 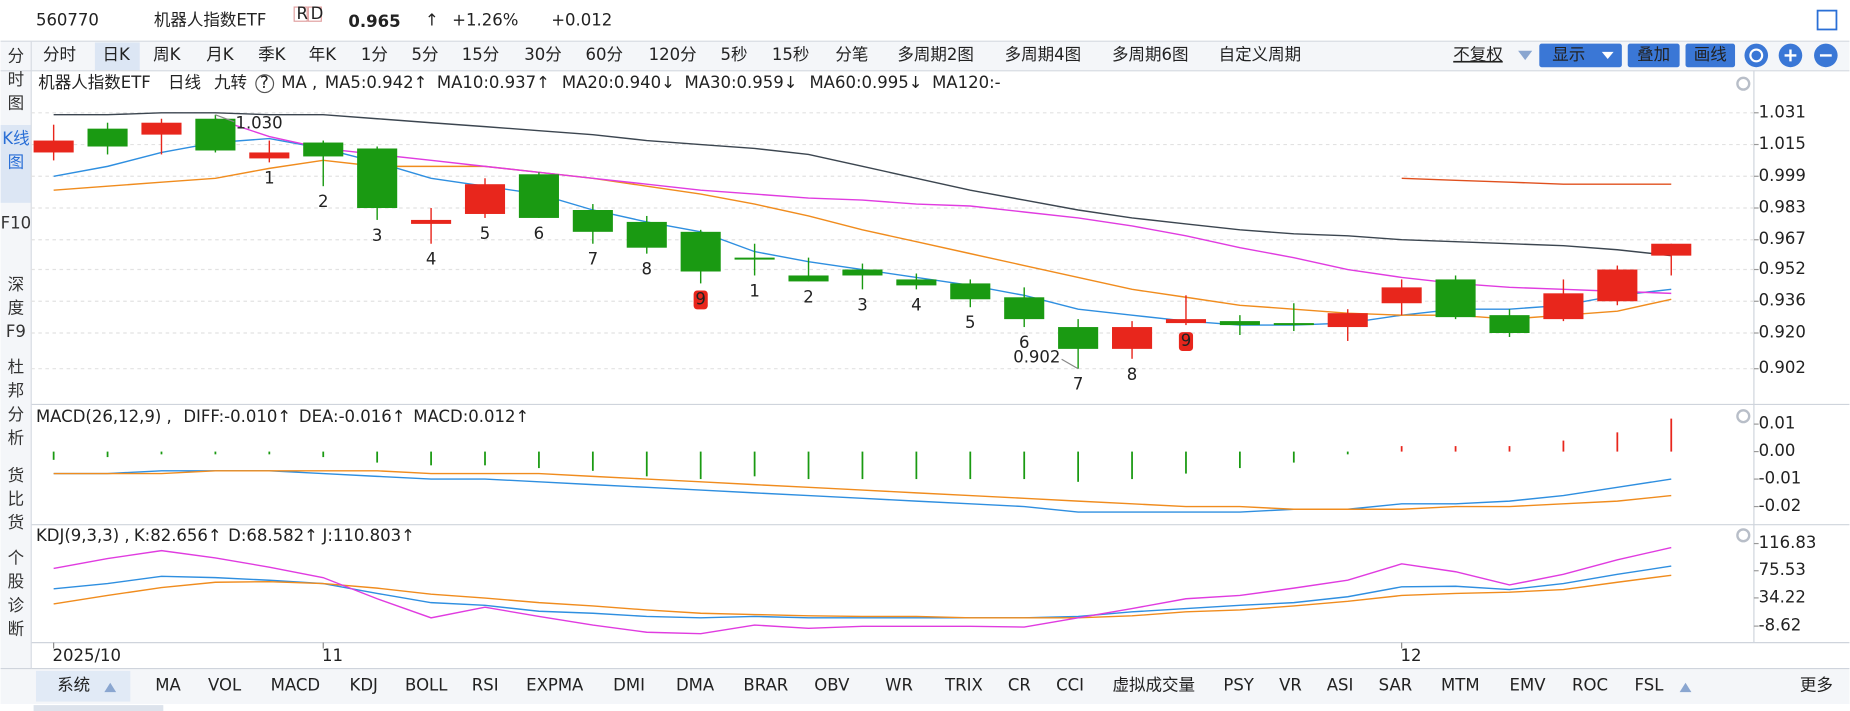 I want to click on indicator-tab: FSL, so click(x=1650, y=685).